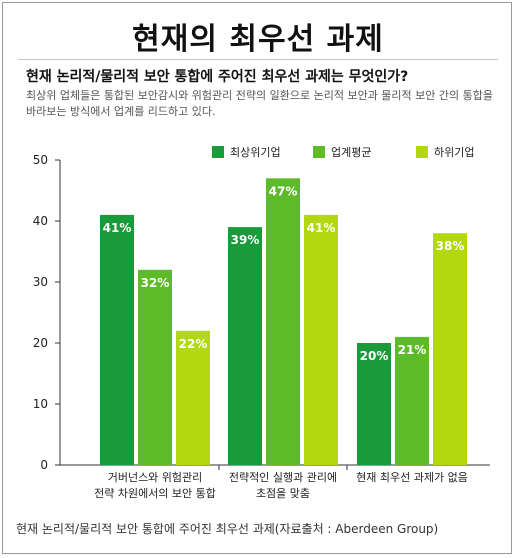 The image size is (516, 558). Describe the element at coordinates (258, 39) in the screenshot. I see `page-title: 현재의 최우선 과제` at that location.